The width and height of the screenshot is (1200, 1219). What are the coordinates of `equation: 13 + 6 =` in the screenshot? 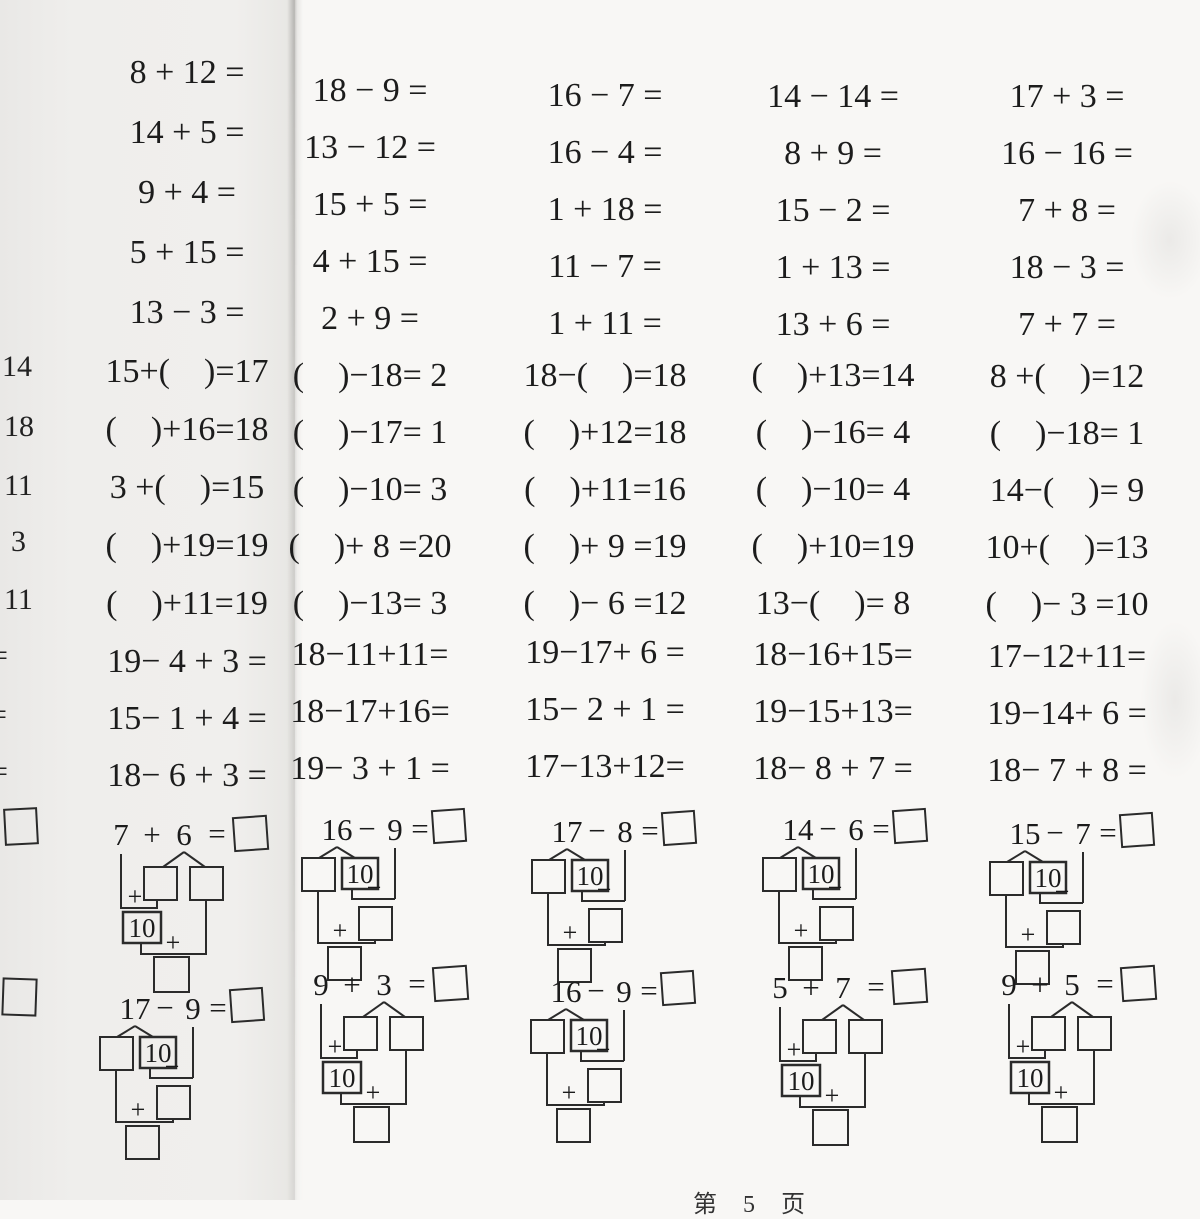 It's located at (833, 324).